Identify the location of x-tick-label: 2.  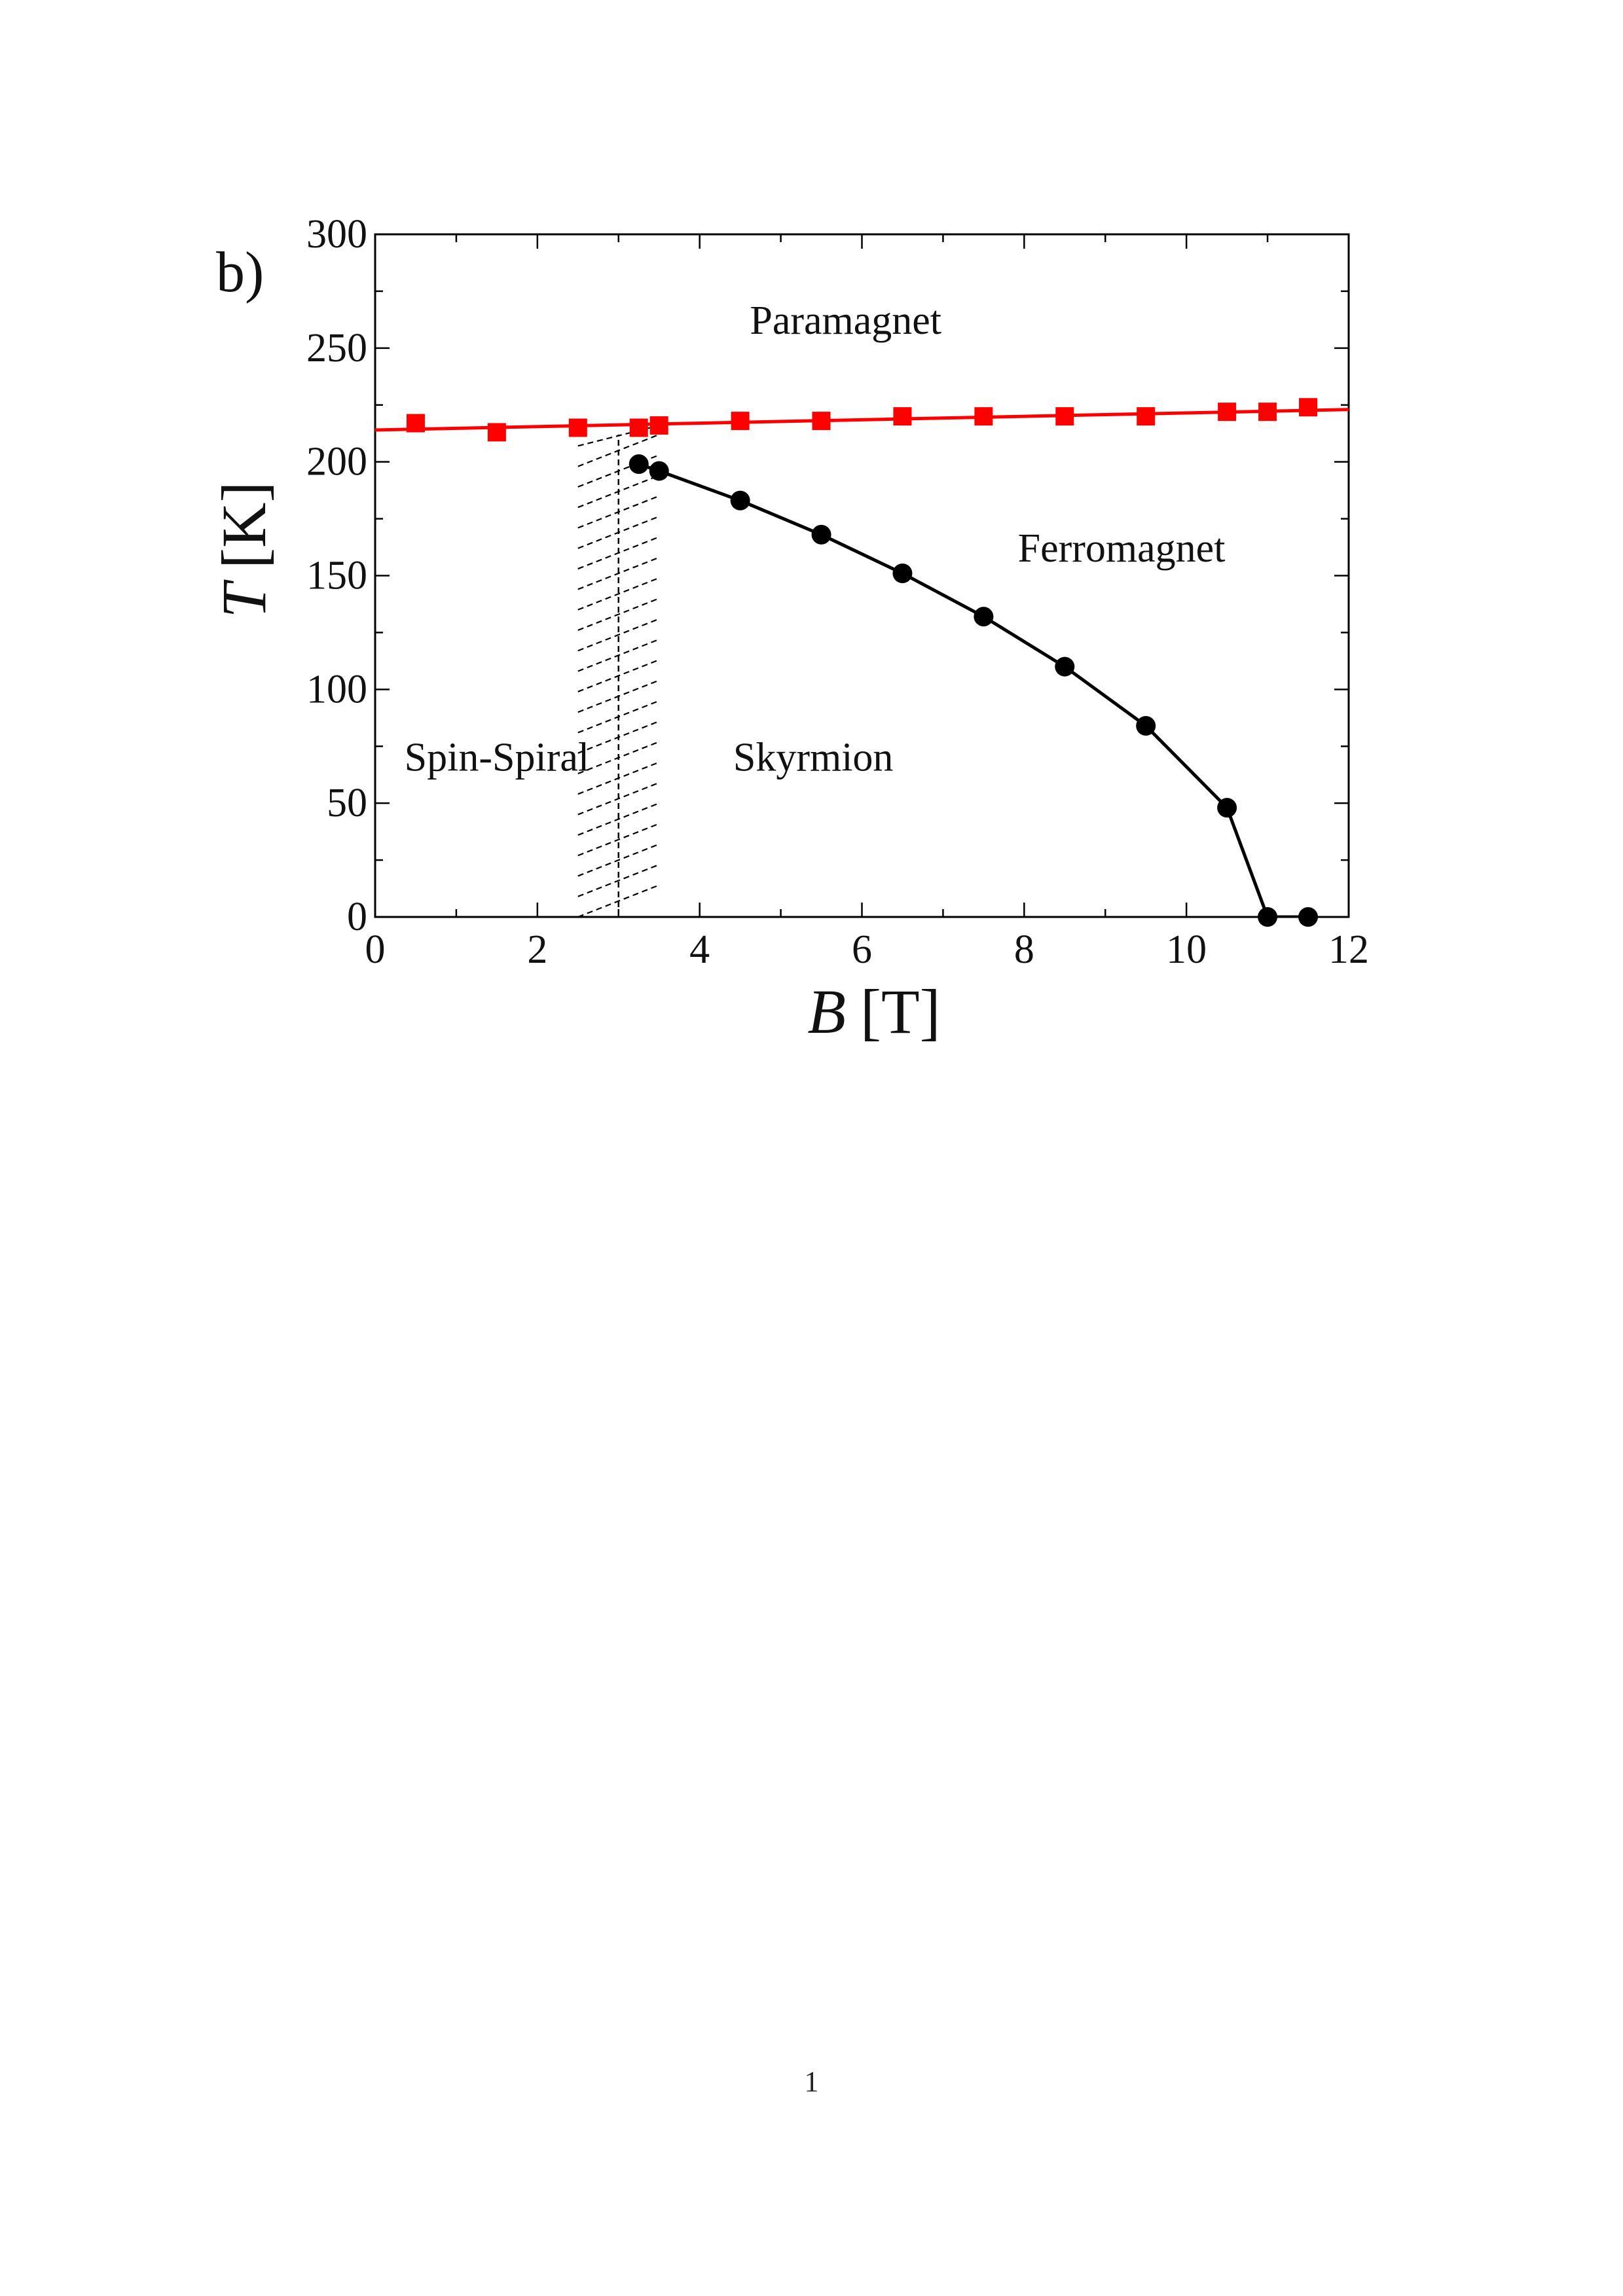
(537, 949).